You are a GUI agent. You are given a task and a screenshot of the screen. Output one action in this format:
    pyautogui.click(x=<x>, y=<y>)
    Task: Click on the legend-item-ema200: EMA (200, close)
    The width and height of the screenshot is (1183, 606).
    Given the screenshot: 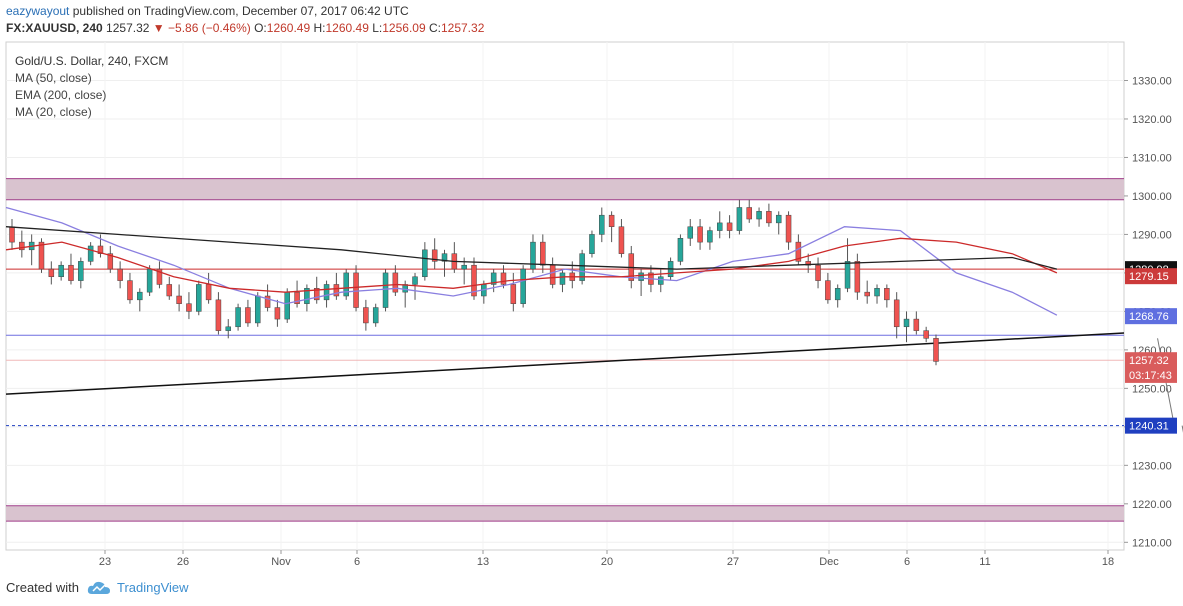 What is the action you would take?
    pyautogui.click(x=61, y=95)
    